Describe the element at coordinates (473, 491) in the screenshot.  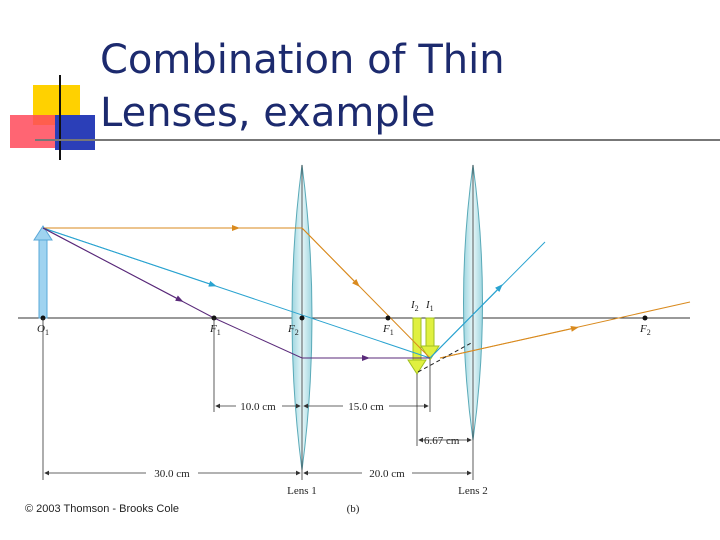
I see `lens-label: Lens 2` at that location.